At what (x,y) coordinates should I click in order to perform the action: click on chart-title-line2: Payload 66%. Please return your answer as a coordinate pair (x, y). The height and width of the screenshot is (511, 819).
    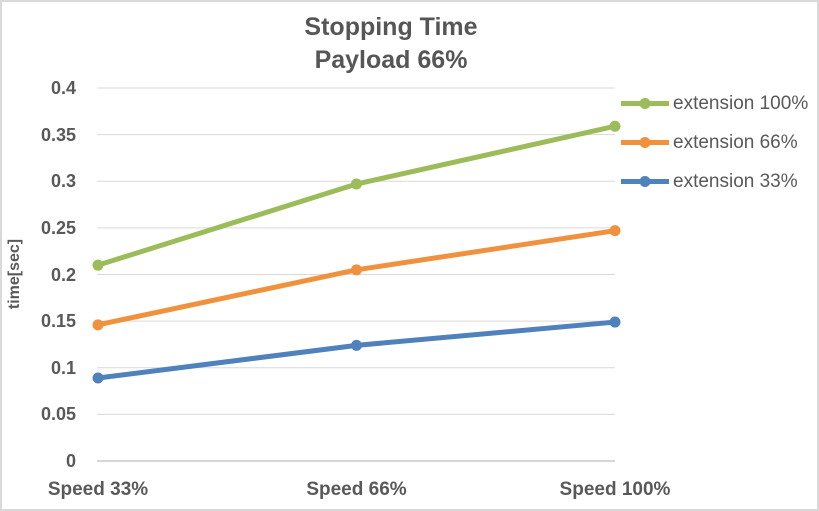
    Looking at the image, I should click on (391, 60).